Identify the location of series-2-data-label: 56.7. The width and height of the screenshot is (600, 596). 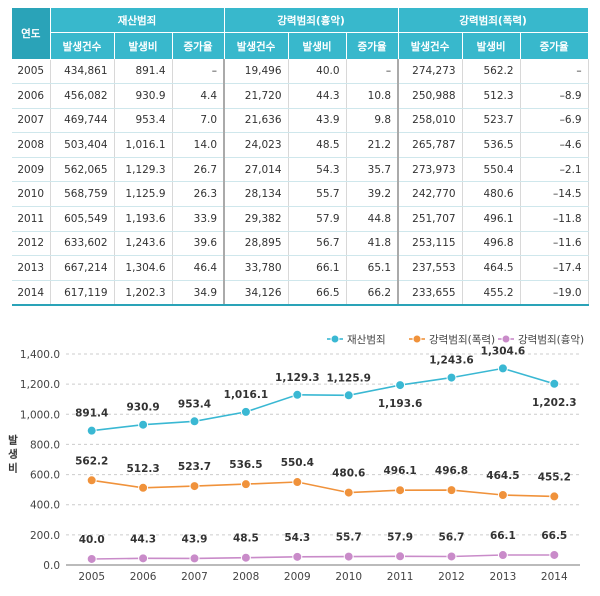
(452, 537).